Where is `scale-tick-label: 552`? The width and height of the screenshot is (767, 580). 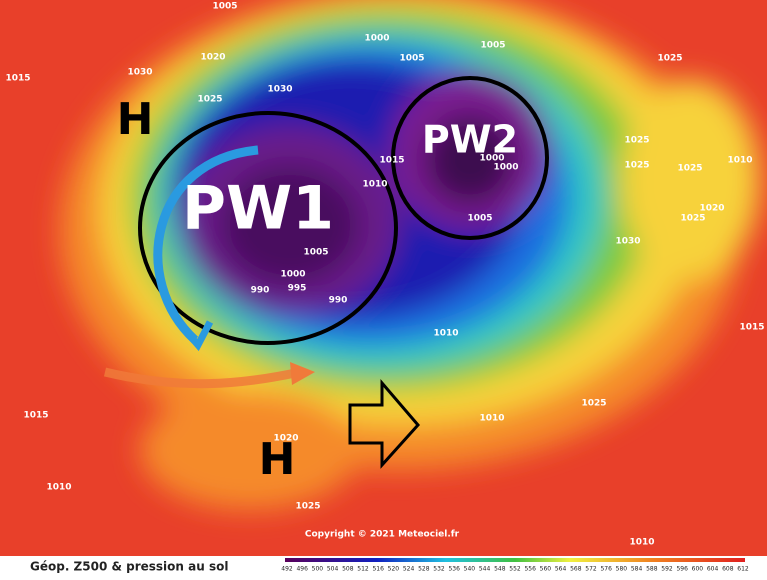
scale-tick-label: 552 is located at coordinates (515, 569).